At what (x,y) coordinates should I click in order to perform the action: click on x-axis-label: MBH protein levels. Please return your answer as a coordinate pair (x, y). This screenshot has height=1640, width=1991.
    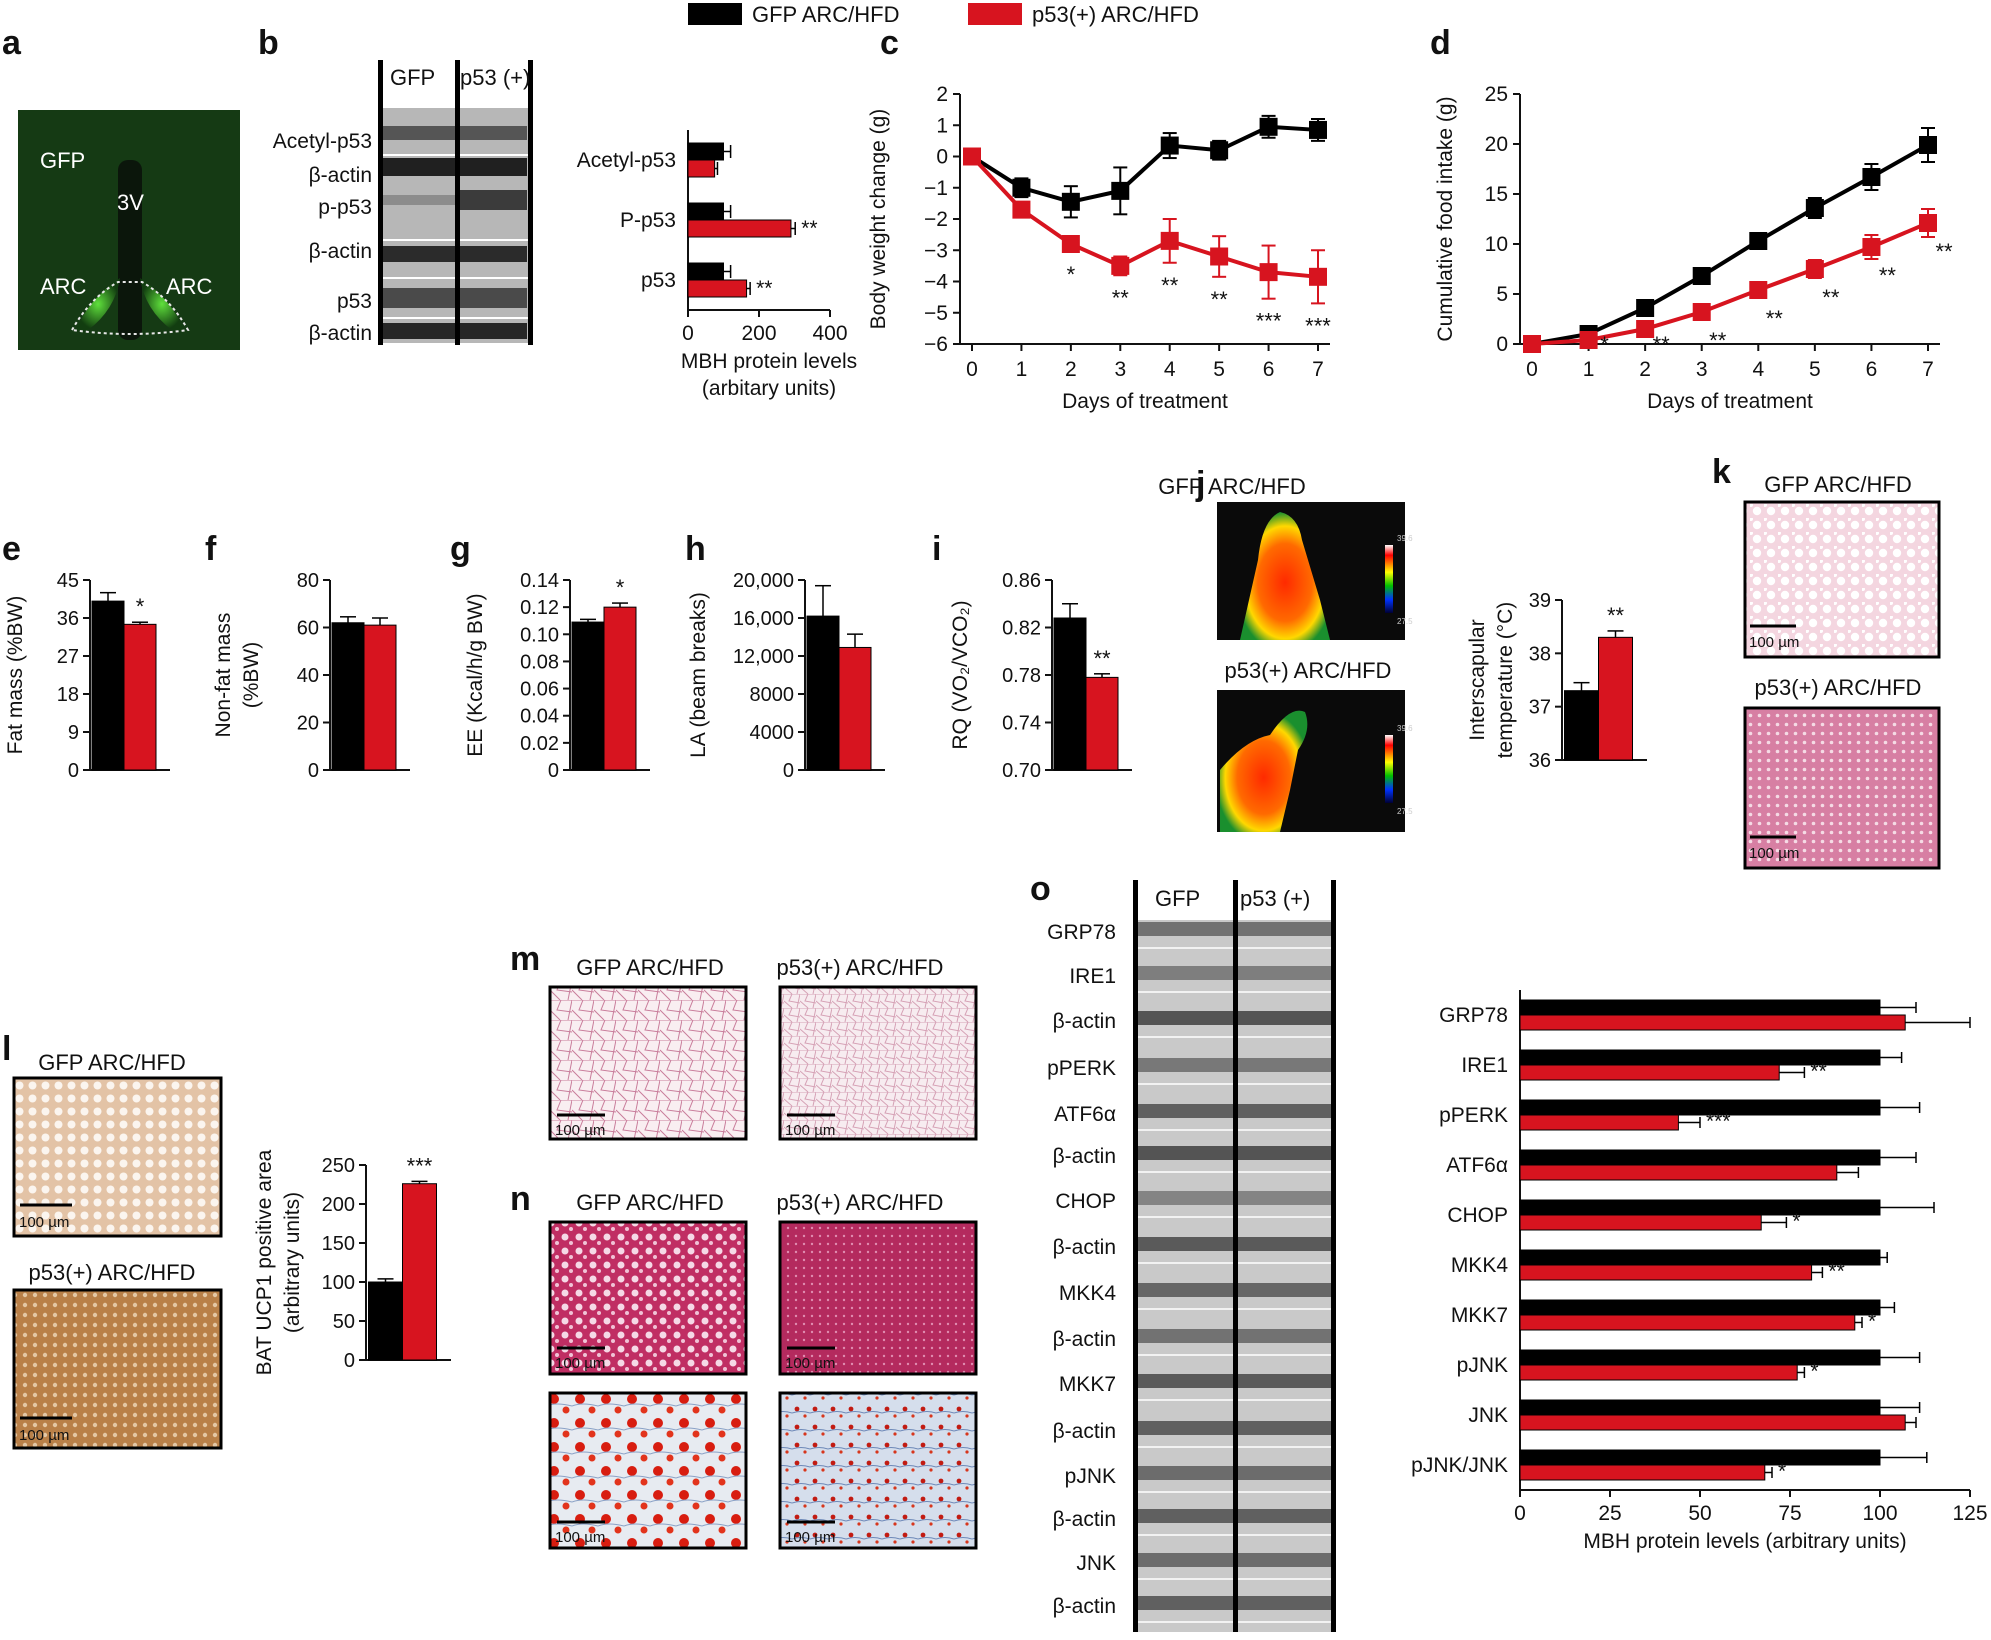
    Looking at the image, I should click on (769, 361).